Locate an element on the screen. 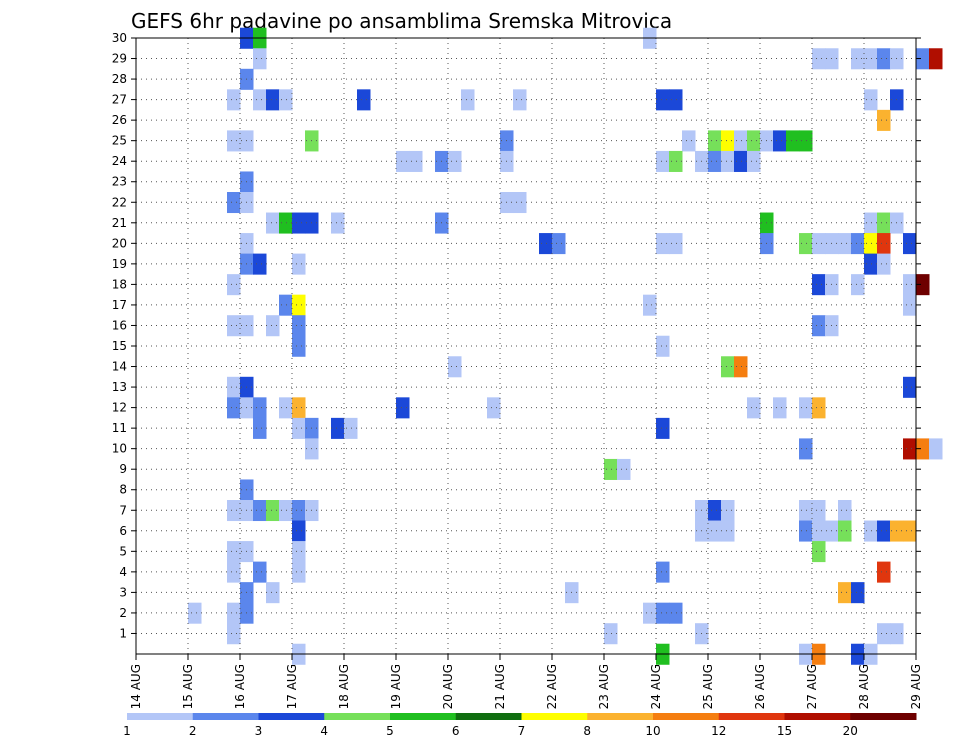 The height and width of the screenshot is (742, 960). y-tick-label: 4 is located at coordinates (123, 572).